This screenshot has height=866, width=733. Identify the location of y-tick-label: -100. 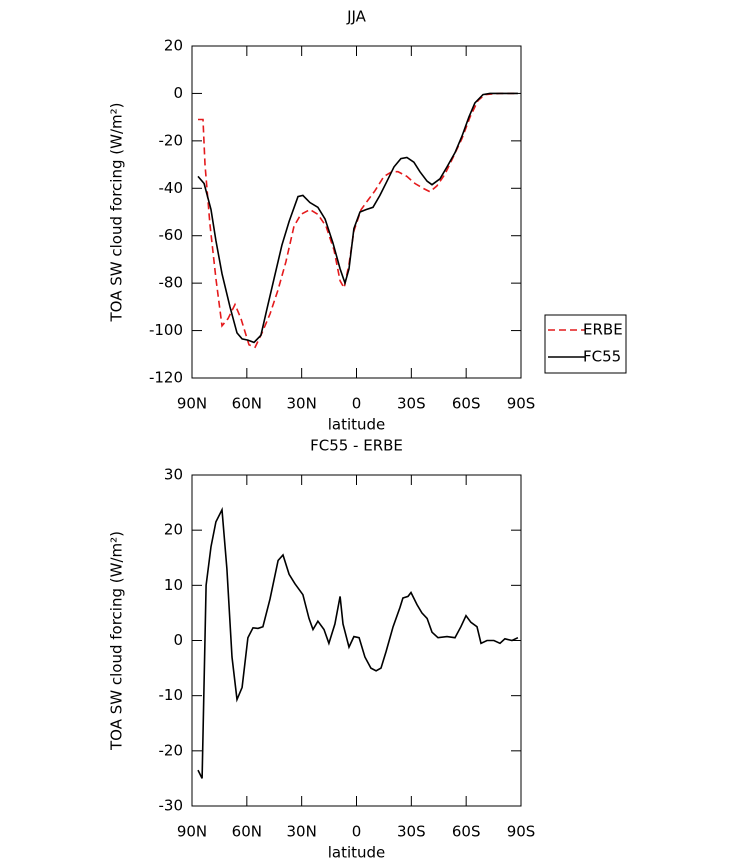
(166, 330).